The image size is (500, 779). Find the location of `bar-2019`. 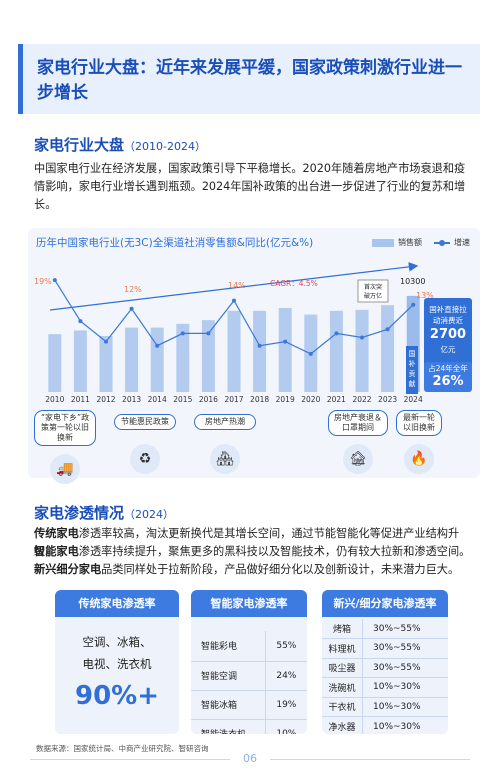

bar-2019 is located at coordinates (285, 350).